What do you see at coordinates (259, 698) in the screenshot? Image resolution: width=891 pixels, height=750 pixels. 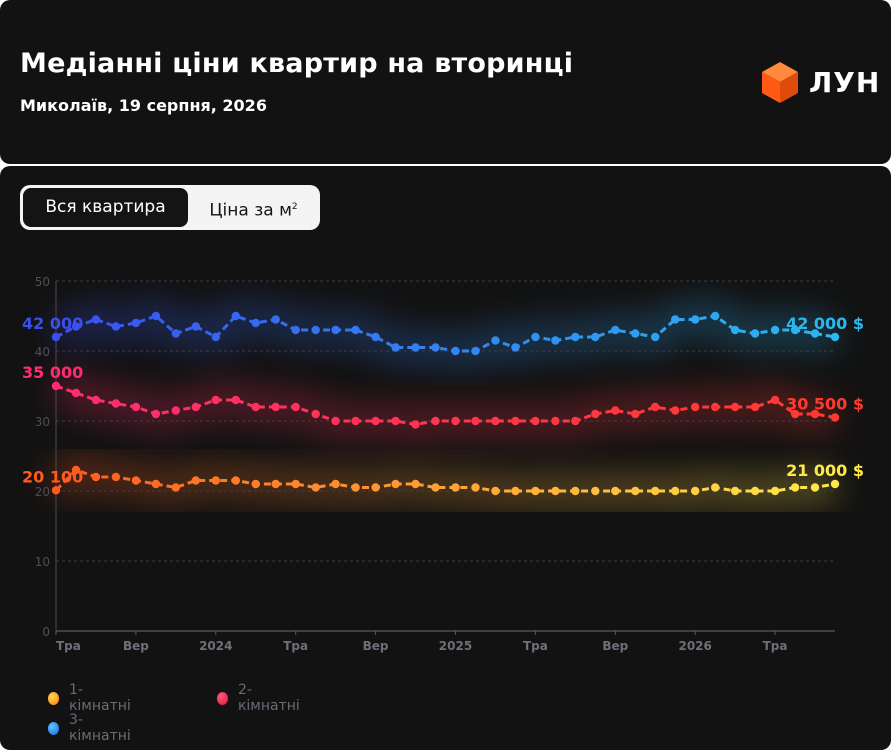 I see `legend-item-2-room: 2-кімнатні` at bounding box center [259, 698].